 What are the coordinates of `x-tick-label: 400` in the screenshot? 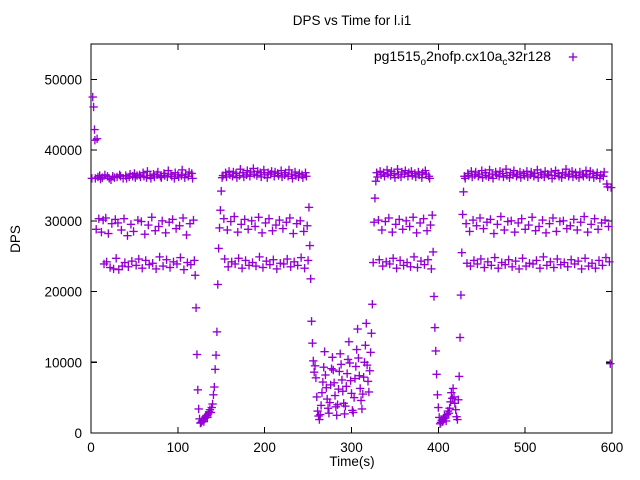 It's located at (438, 447).